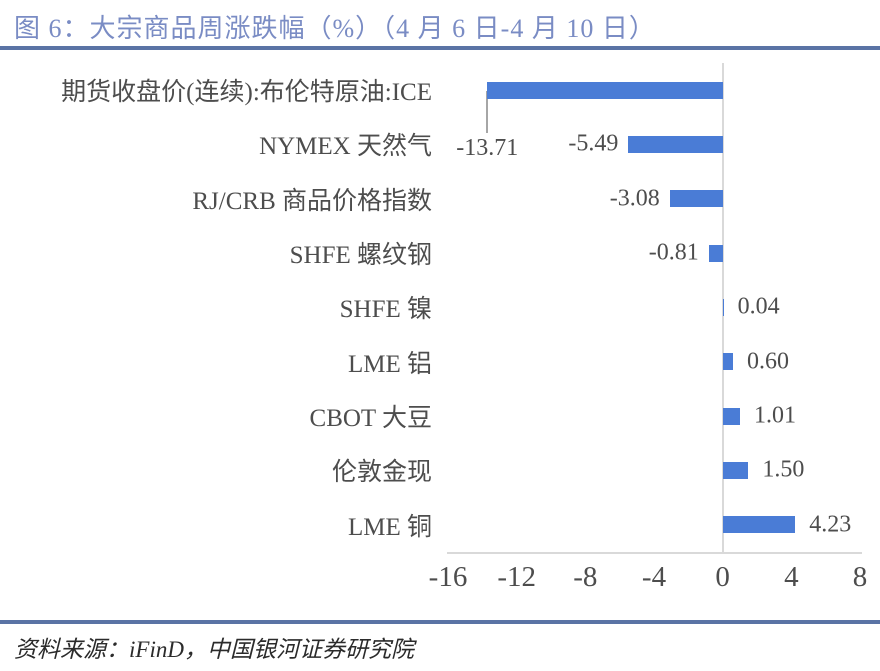  I want to click on category-label: RJ/CRB 商品价格指数, so click(312, 201).